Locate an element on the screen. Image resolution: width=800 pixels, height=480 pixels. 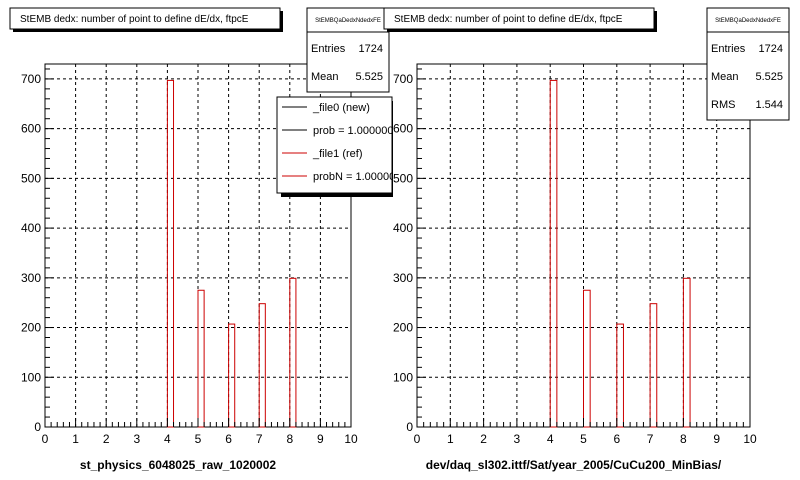
legend-entry-label: prob = 1.000000 is located at coordinates (353, 131).